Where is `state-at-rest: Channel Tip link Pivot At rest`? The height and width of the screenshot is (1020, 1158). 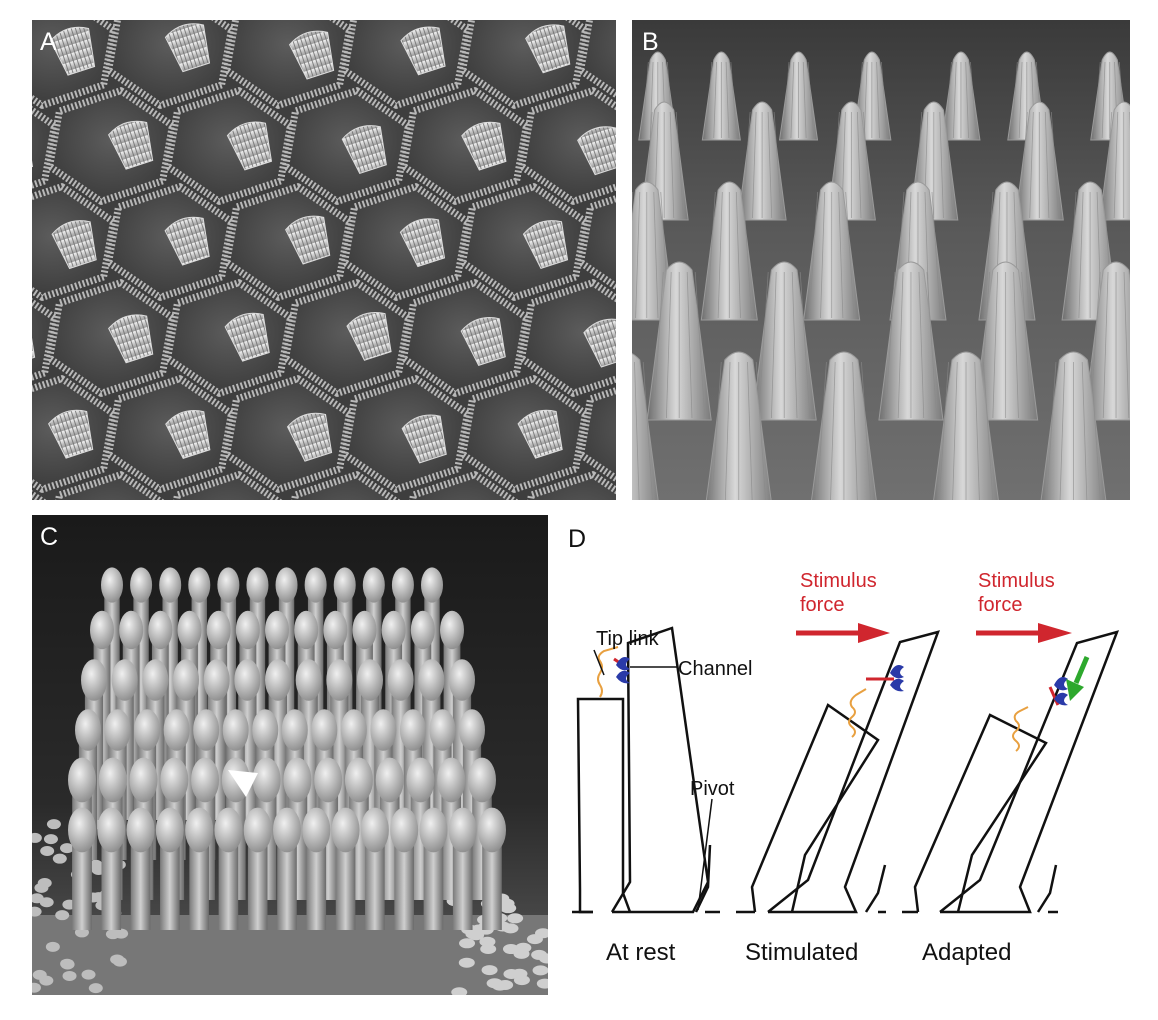
state-at-rest: Channel Tip link Pivot At rest is located at coordinates (662, 796).